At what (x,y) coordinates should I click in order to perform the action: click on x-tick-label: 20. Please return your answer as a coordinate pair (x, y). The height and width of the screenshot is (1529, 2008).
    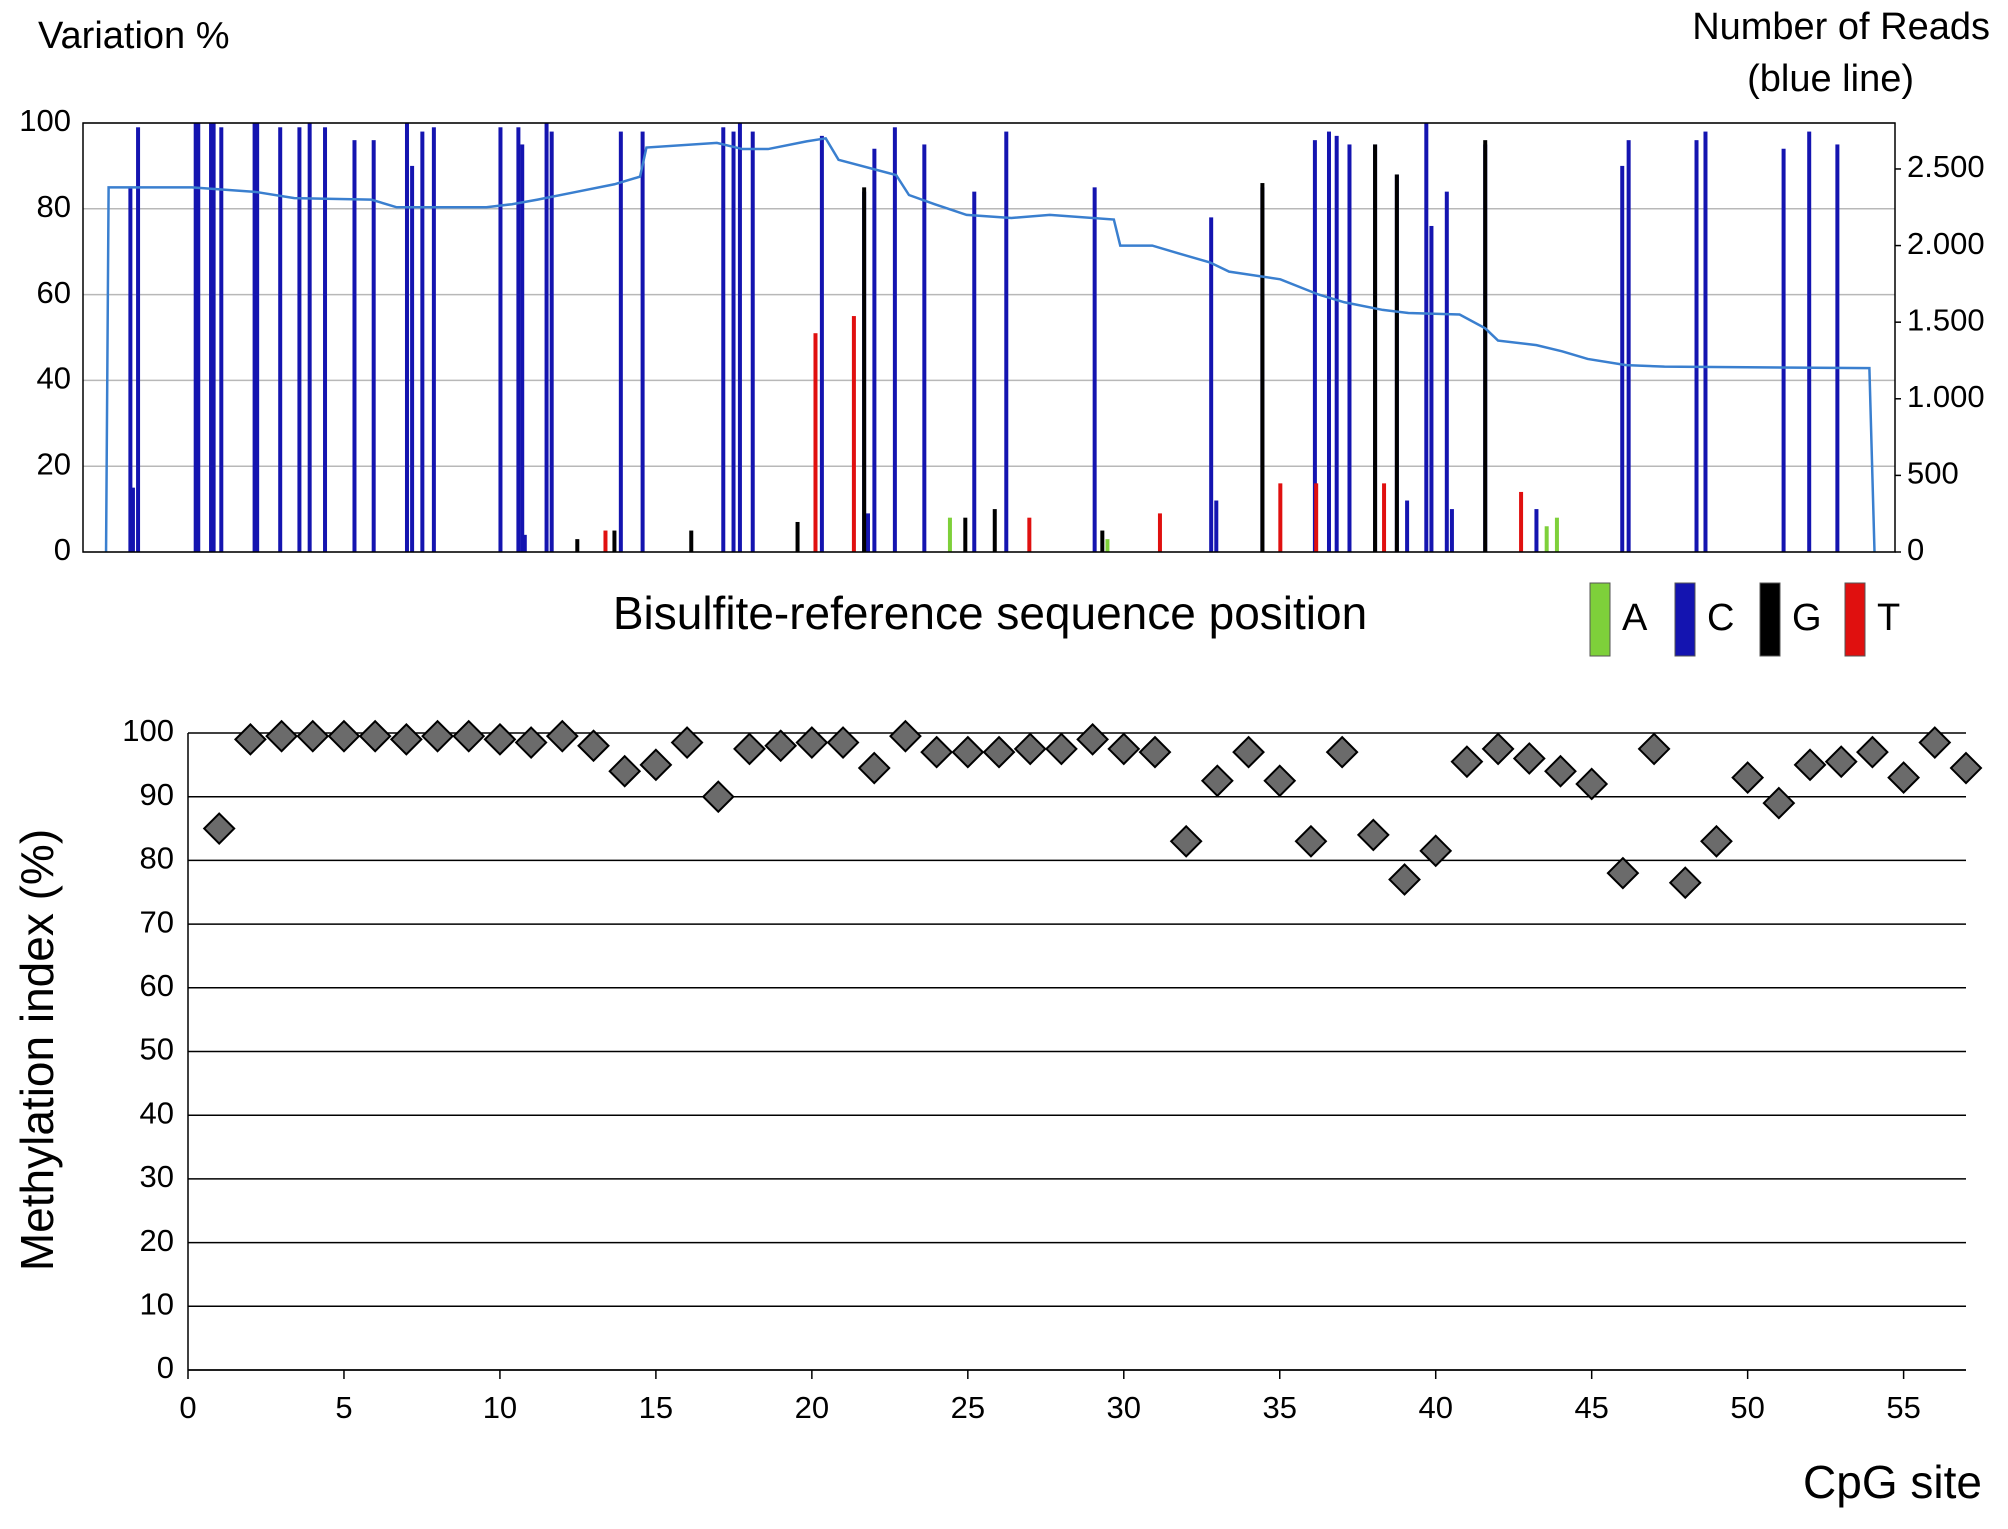
    Looking at the image, I should click on (812, 1407).